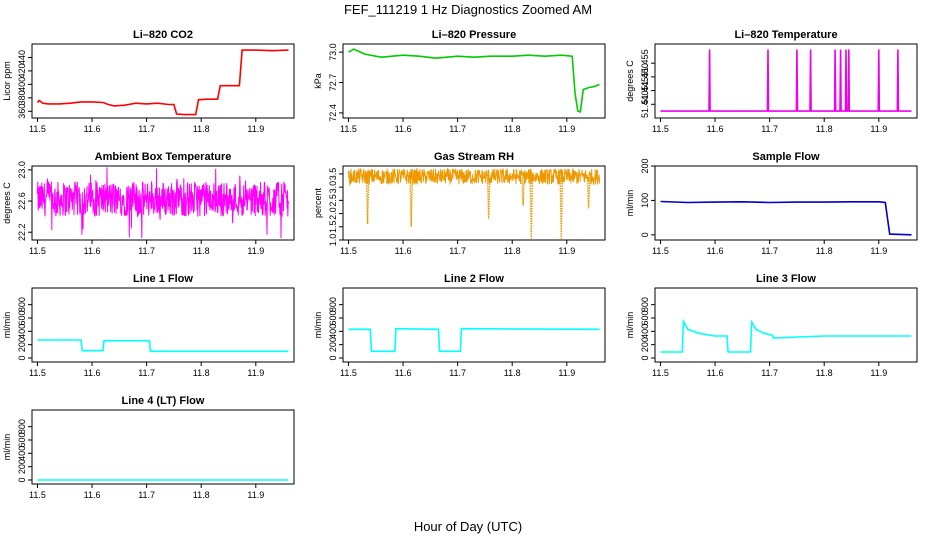 This screenshot has width=936, height=540. I want to click on y-tick-label: 23.0, so click(22, 170).